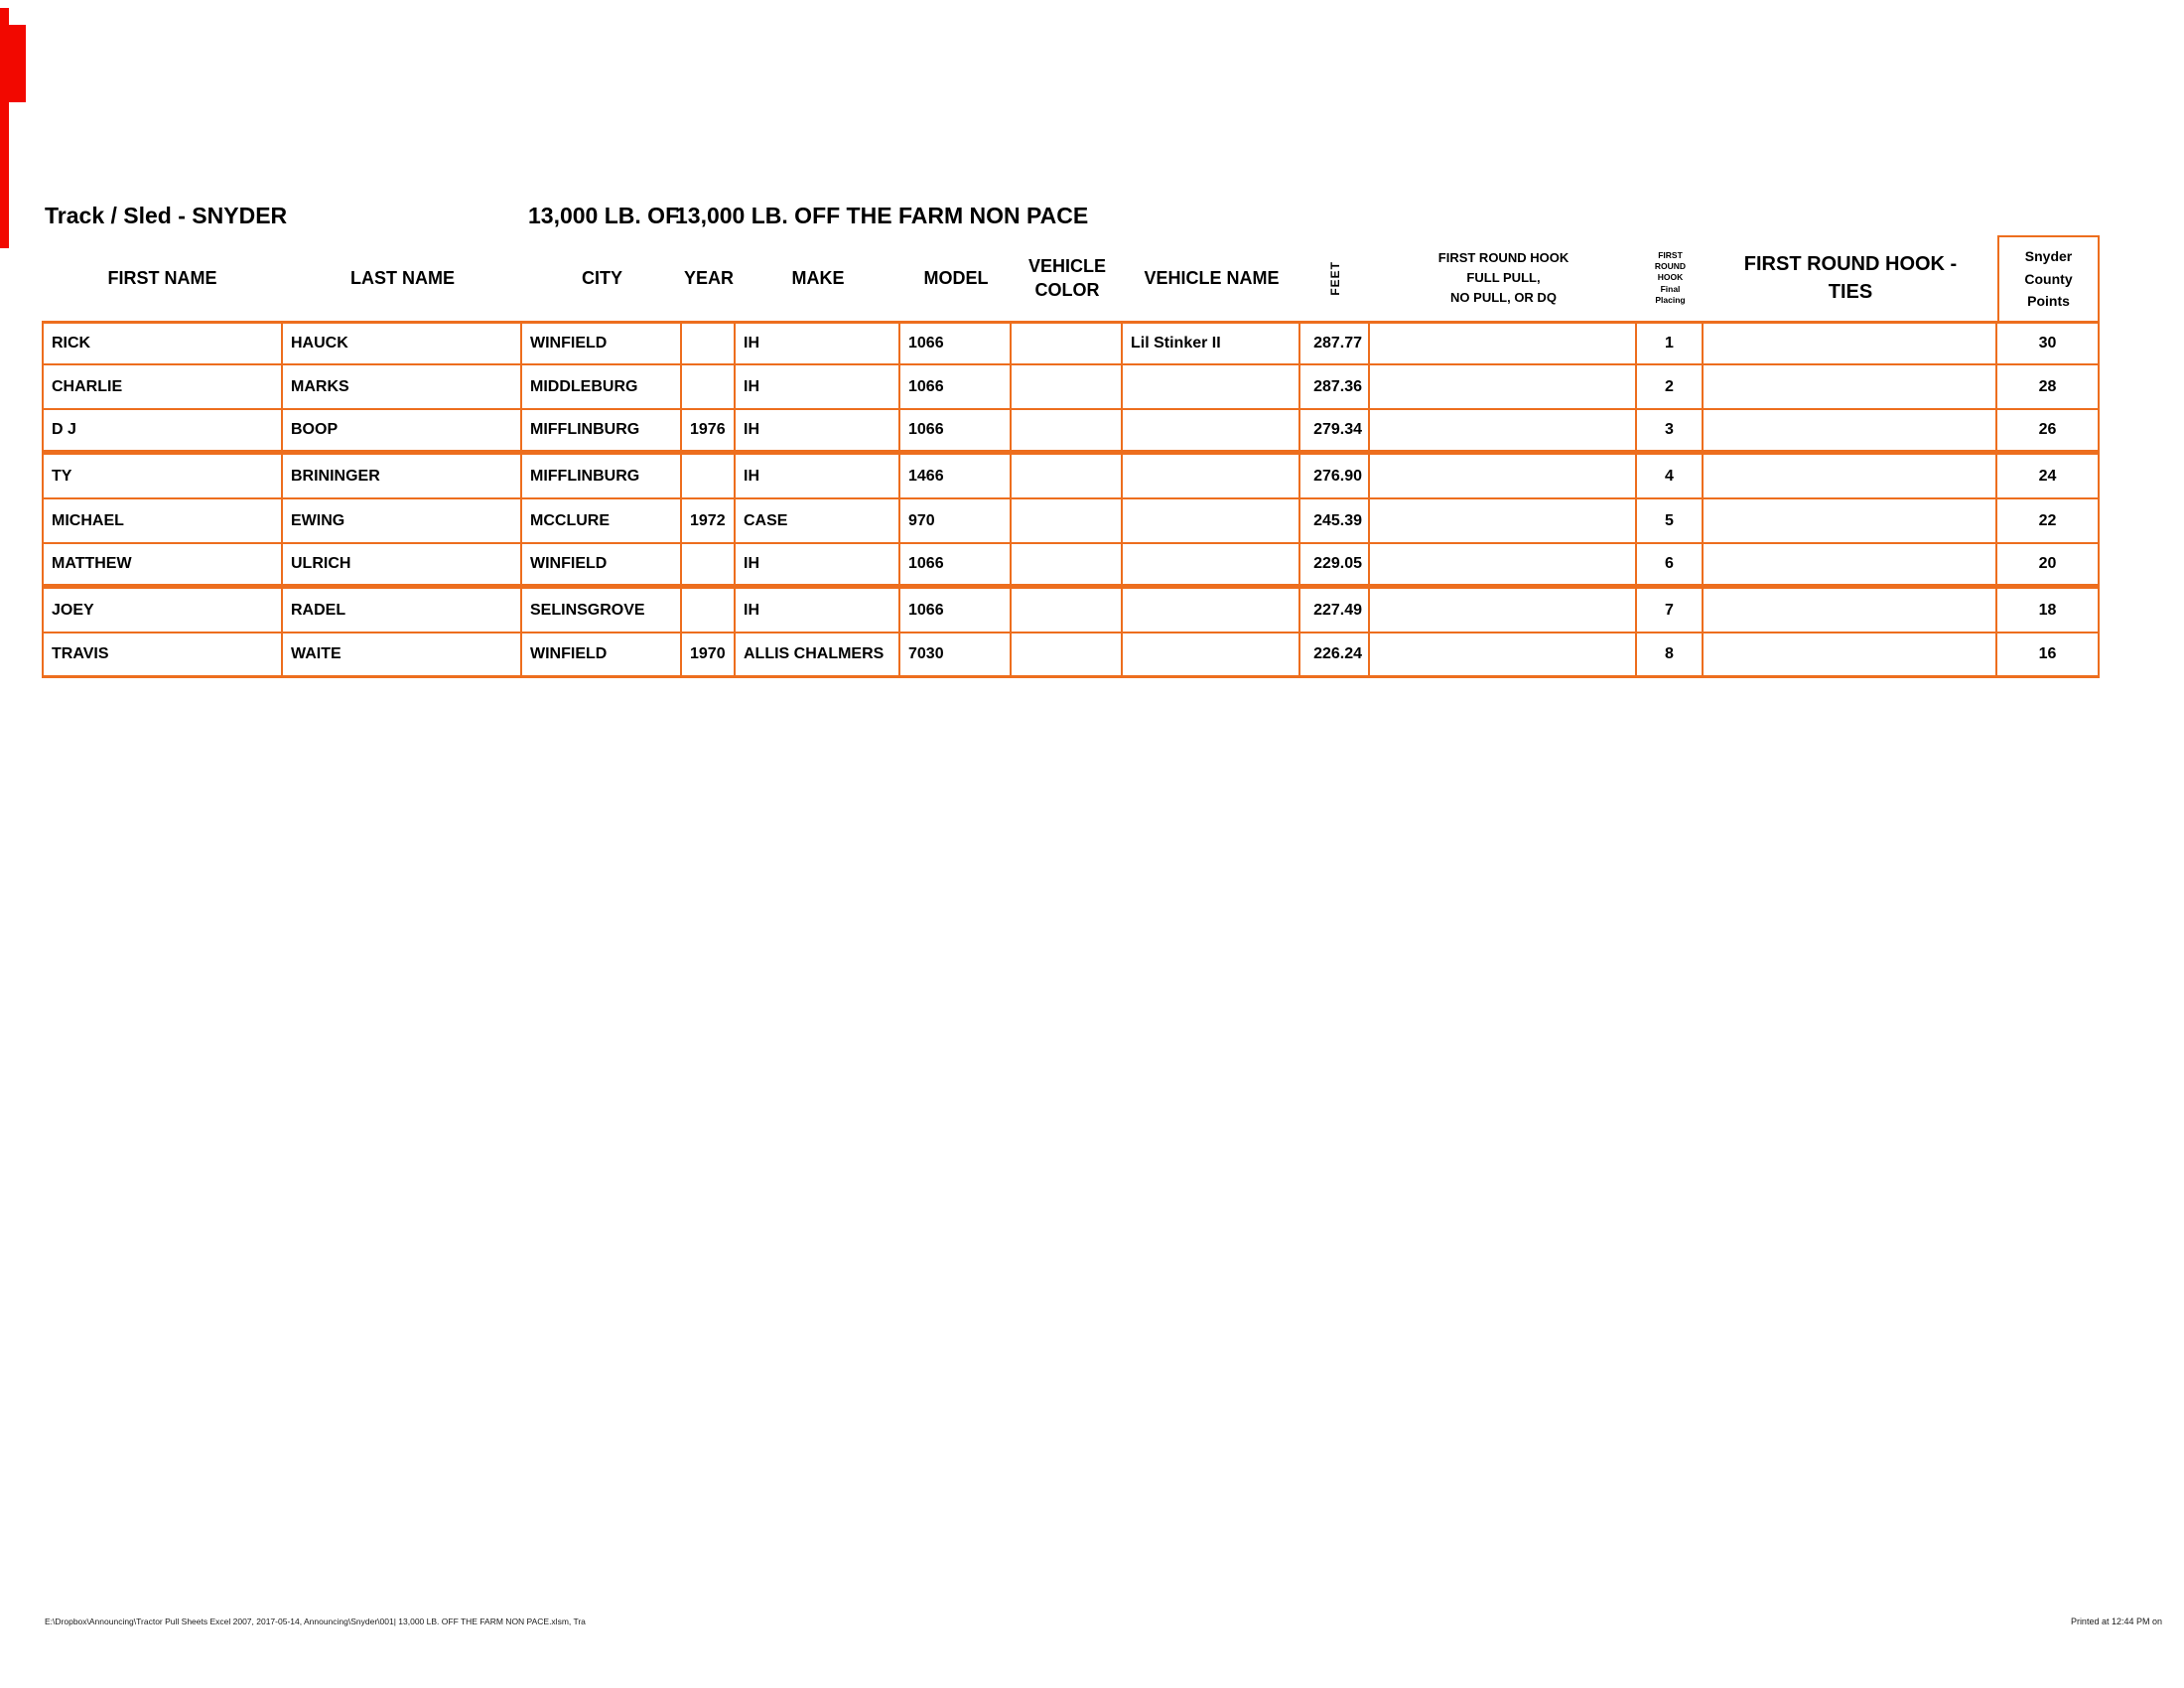  I want to click on table-cell: 28, so click(2048, 387).